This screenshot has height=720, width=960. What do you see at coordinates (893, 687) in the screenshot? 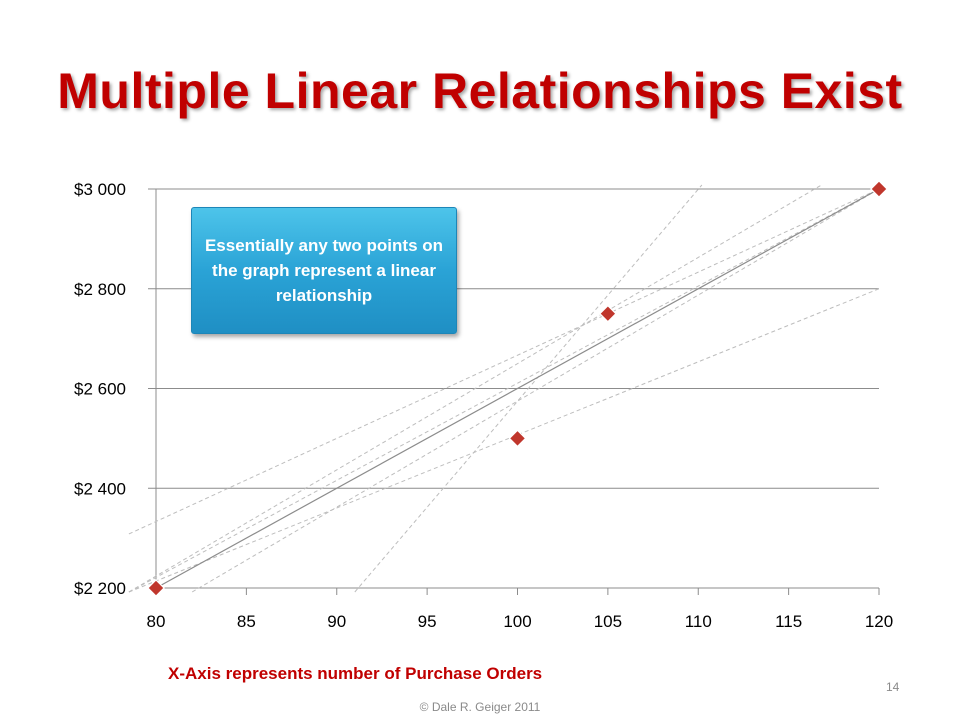
I see `page-number: 14` at bounding box center [893, 687].